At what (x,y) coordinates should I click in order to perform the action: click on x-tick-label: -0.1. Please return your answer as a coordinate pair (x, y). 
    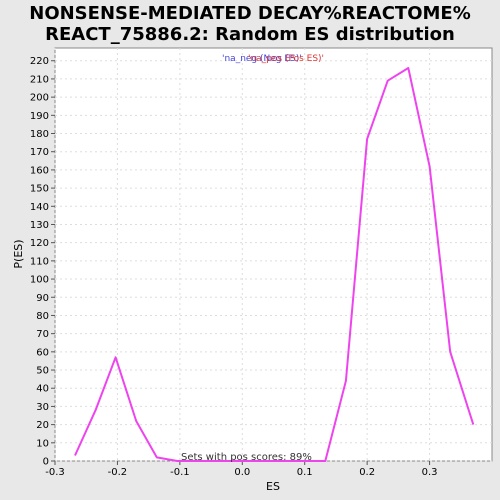
    Looking at the image, I should click on (180, 472).